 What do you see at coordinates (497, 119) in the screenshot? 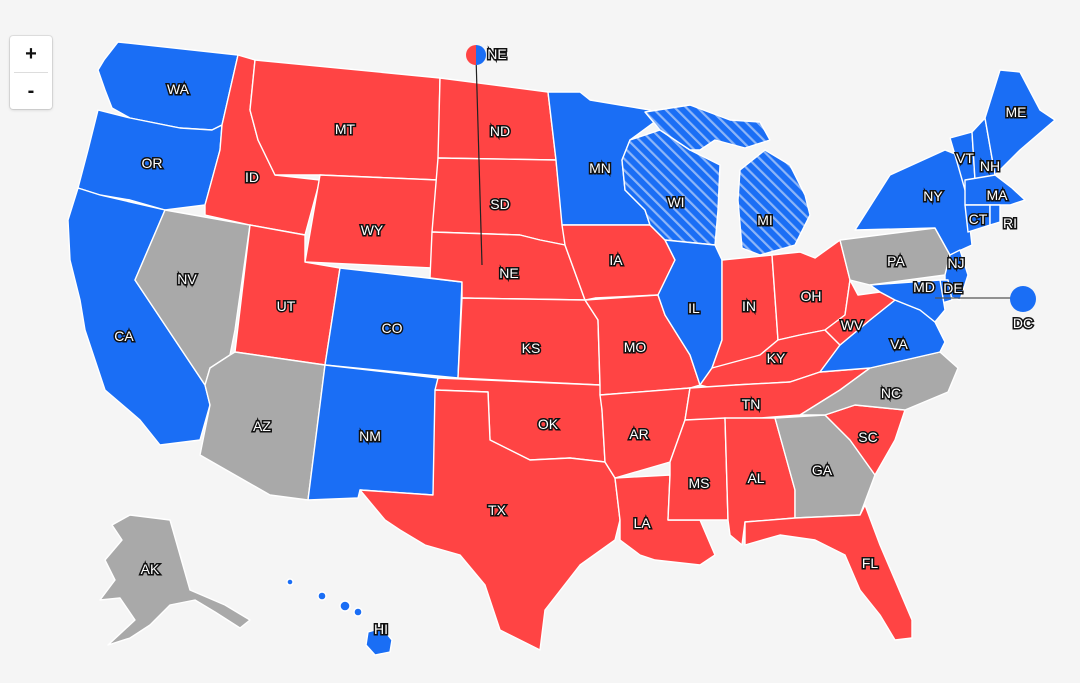
I see `state-ND` at bounding box center [497, 119].